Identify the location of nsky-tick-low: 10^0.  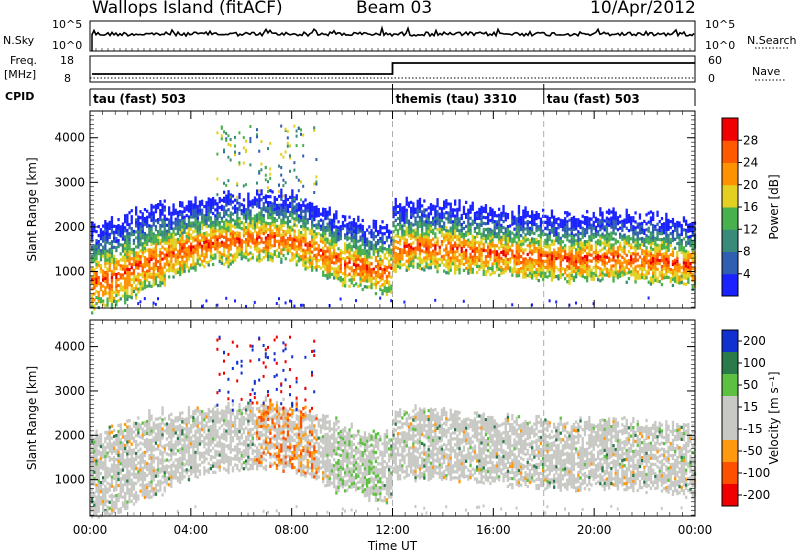
(67, 45).